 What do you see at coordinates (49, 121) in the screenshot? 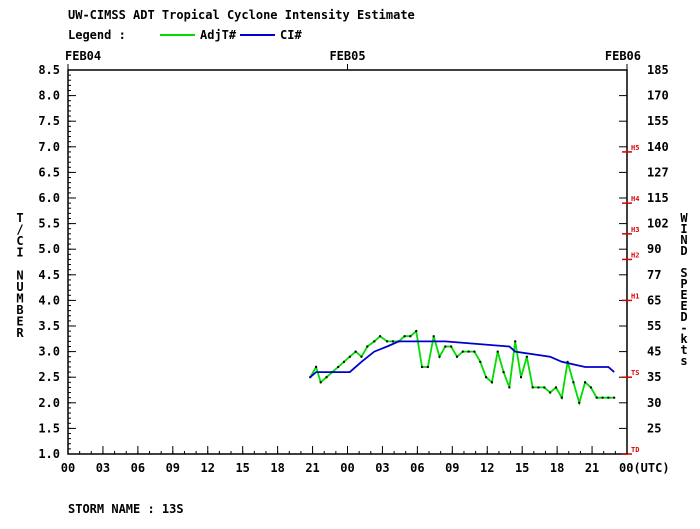
I see `y-left-tick-label: 7.5` at bounding box center [49, 121].